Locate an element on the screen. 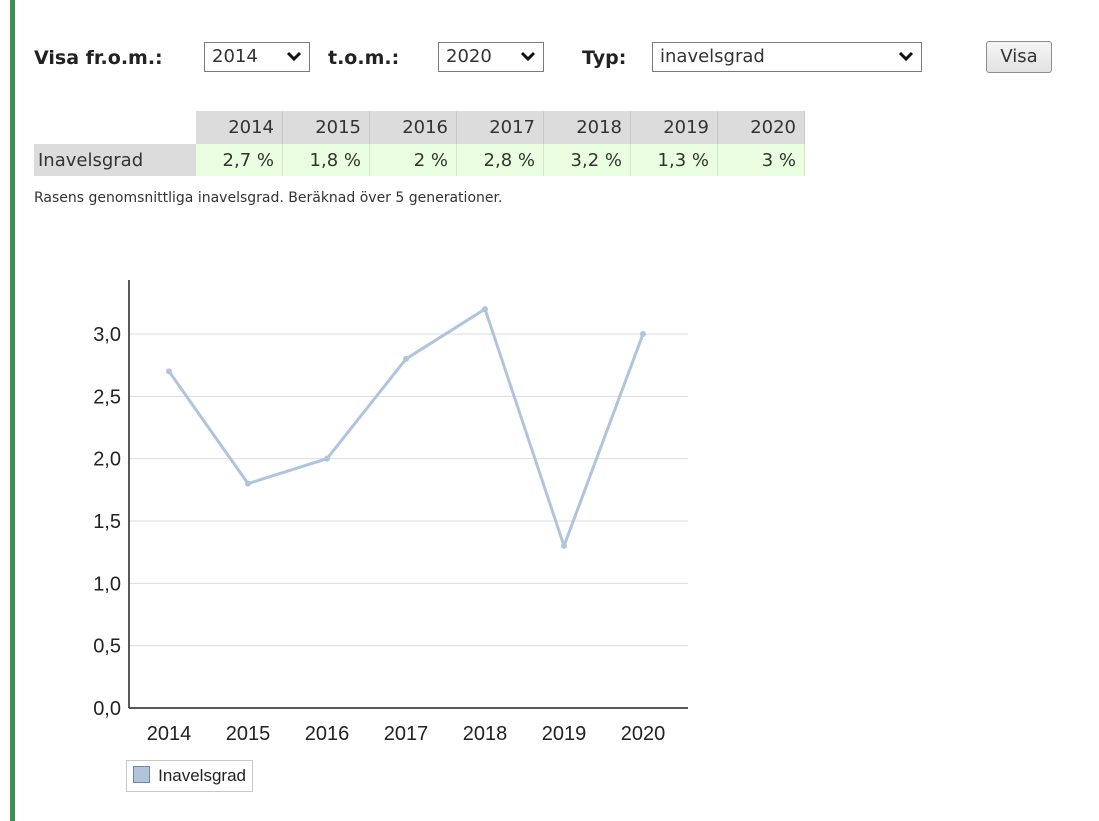  x-tick-label: 2020 is located at coordinates (643, 734).